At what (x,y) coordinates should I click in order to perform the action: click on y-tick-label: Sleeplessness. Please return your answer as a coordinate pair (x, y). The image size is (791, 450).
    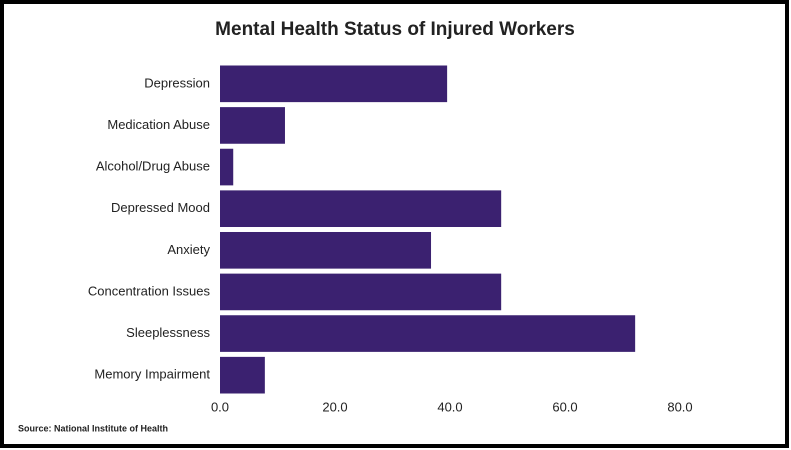
    Looking at the image, I should click on (168, 332).